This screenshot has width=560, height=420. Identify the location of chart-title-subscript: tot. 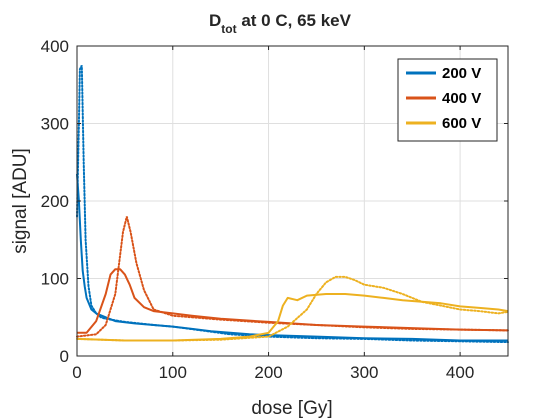
(228, 29).